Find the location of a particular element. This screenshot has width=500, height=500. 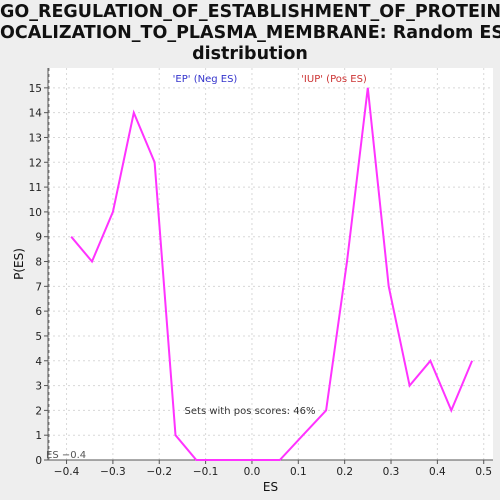

y-tick-label: 4 is located at coordinates (38, 362).